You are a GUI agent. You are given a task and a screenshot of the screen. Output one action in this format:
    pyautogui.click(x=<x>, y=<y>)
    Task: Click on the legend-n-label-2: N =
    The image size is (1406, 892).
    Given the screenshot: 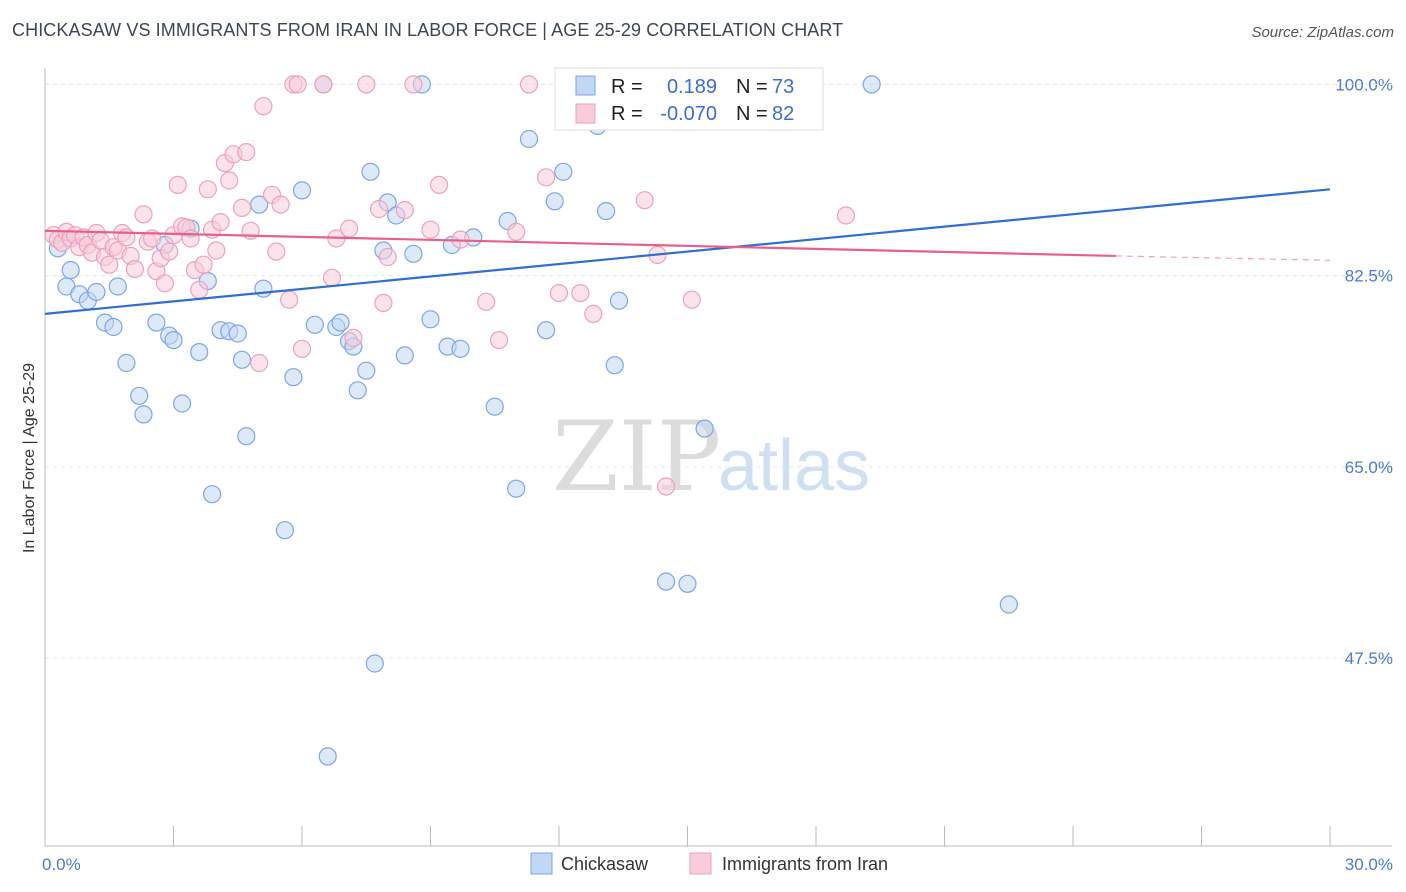 What is the action you would take?
    pyautogui.click(x=752, y=114)
    